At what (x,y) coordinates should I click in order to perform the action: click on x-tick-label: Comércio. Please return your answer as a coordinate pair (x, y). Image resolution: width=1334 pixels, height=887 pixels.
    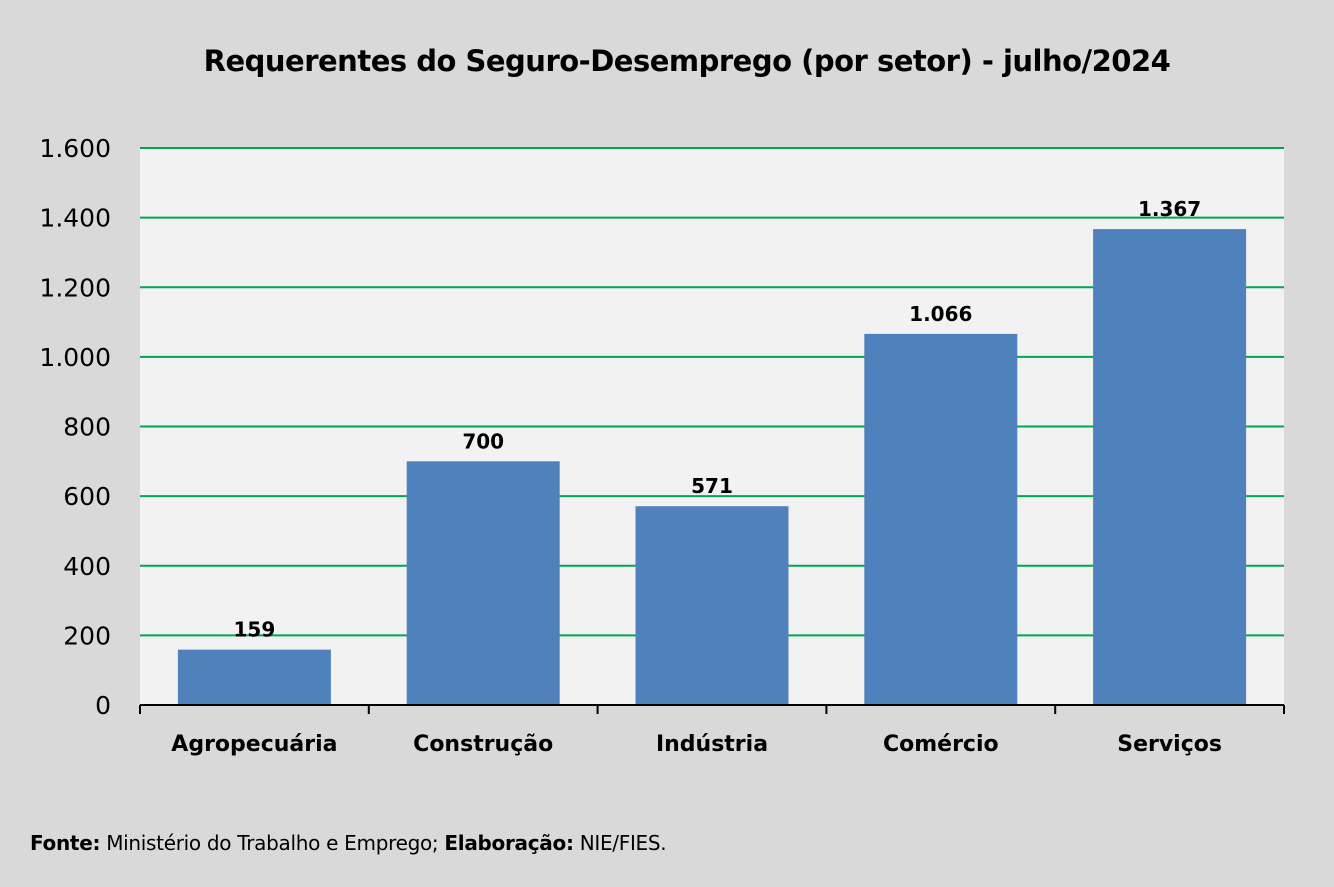
    Looking at the image, I should click on (941, 744).